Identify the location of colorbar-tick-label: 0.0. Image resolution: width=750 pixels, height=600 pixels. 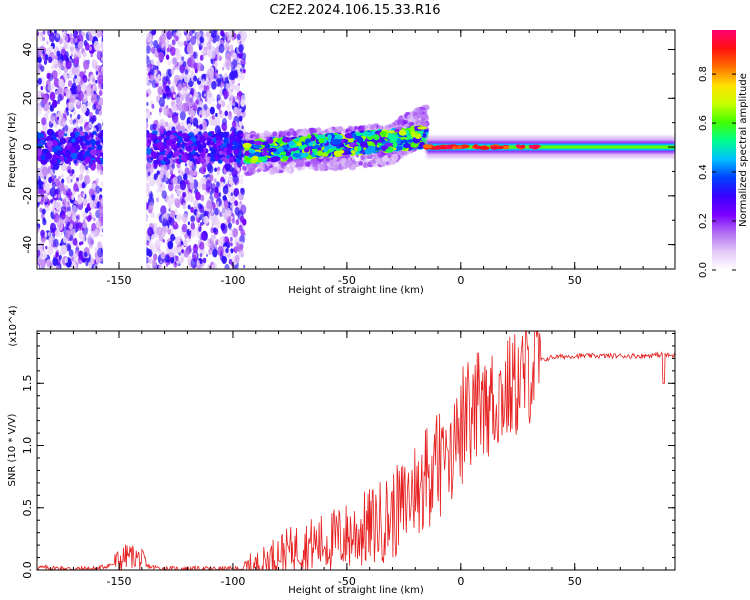
(703, 270).